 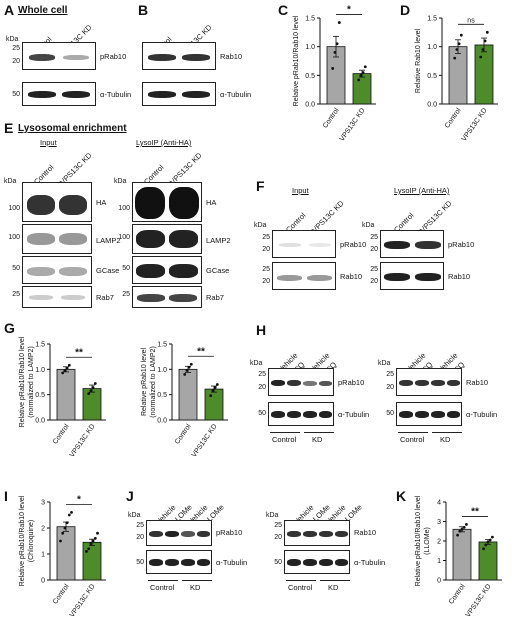 I want to click on blot-label: HA, so click(x=101, y=202).